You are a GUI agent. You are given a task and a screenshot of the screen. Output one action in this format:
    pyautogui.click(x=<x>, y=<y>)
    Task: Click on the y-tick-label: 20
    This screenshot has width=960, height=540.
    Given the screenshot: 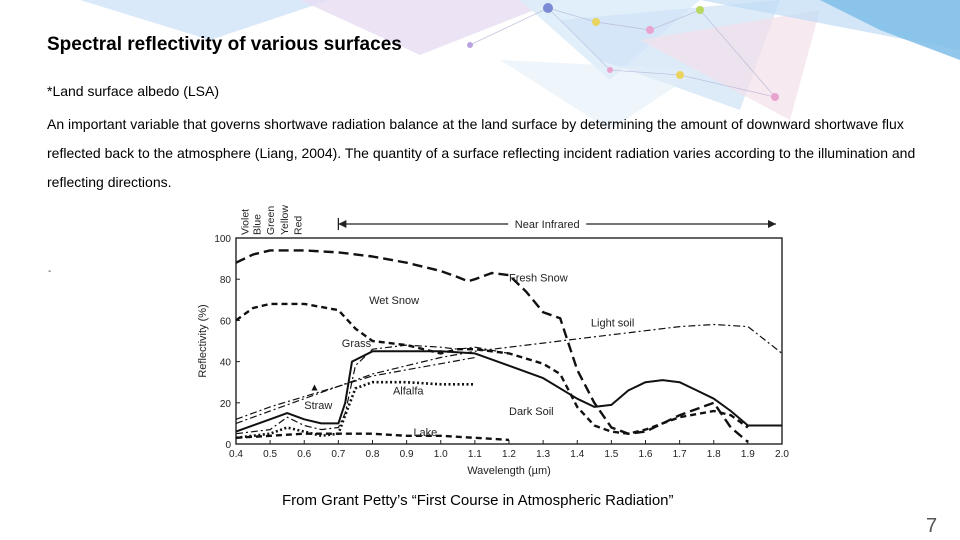 What is the action you would take?
    pyautogui.click(x=226, y=404)
    